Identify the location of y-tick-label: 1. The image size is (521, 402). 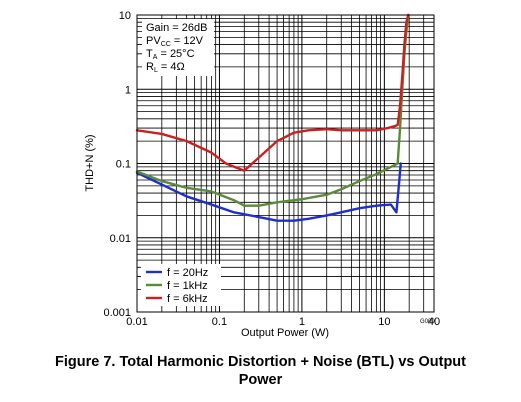
(128, 90).